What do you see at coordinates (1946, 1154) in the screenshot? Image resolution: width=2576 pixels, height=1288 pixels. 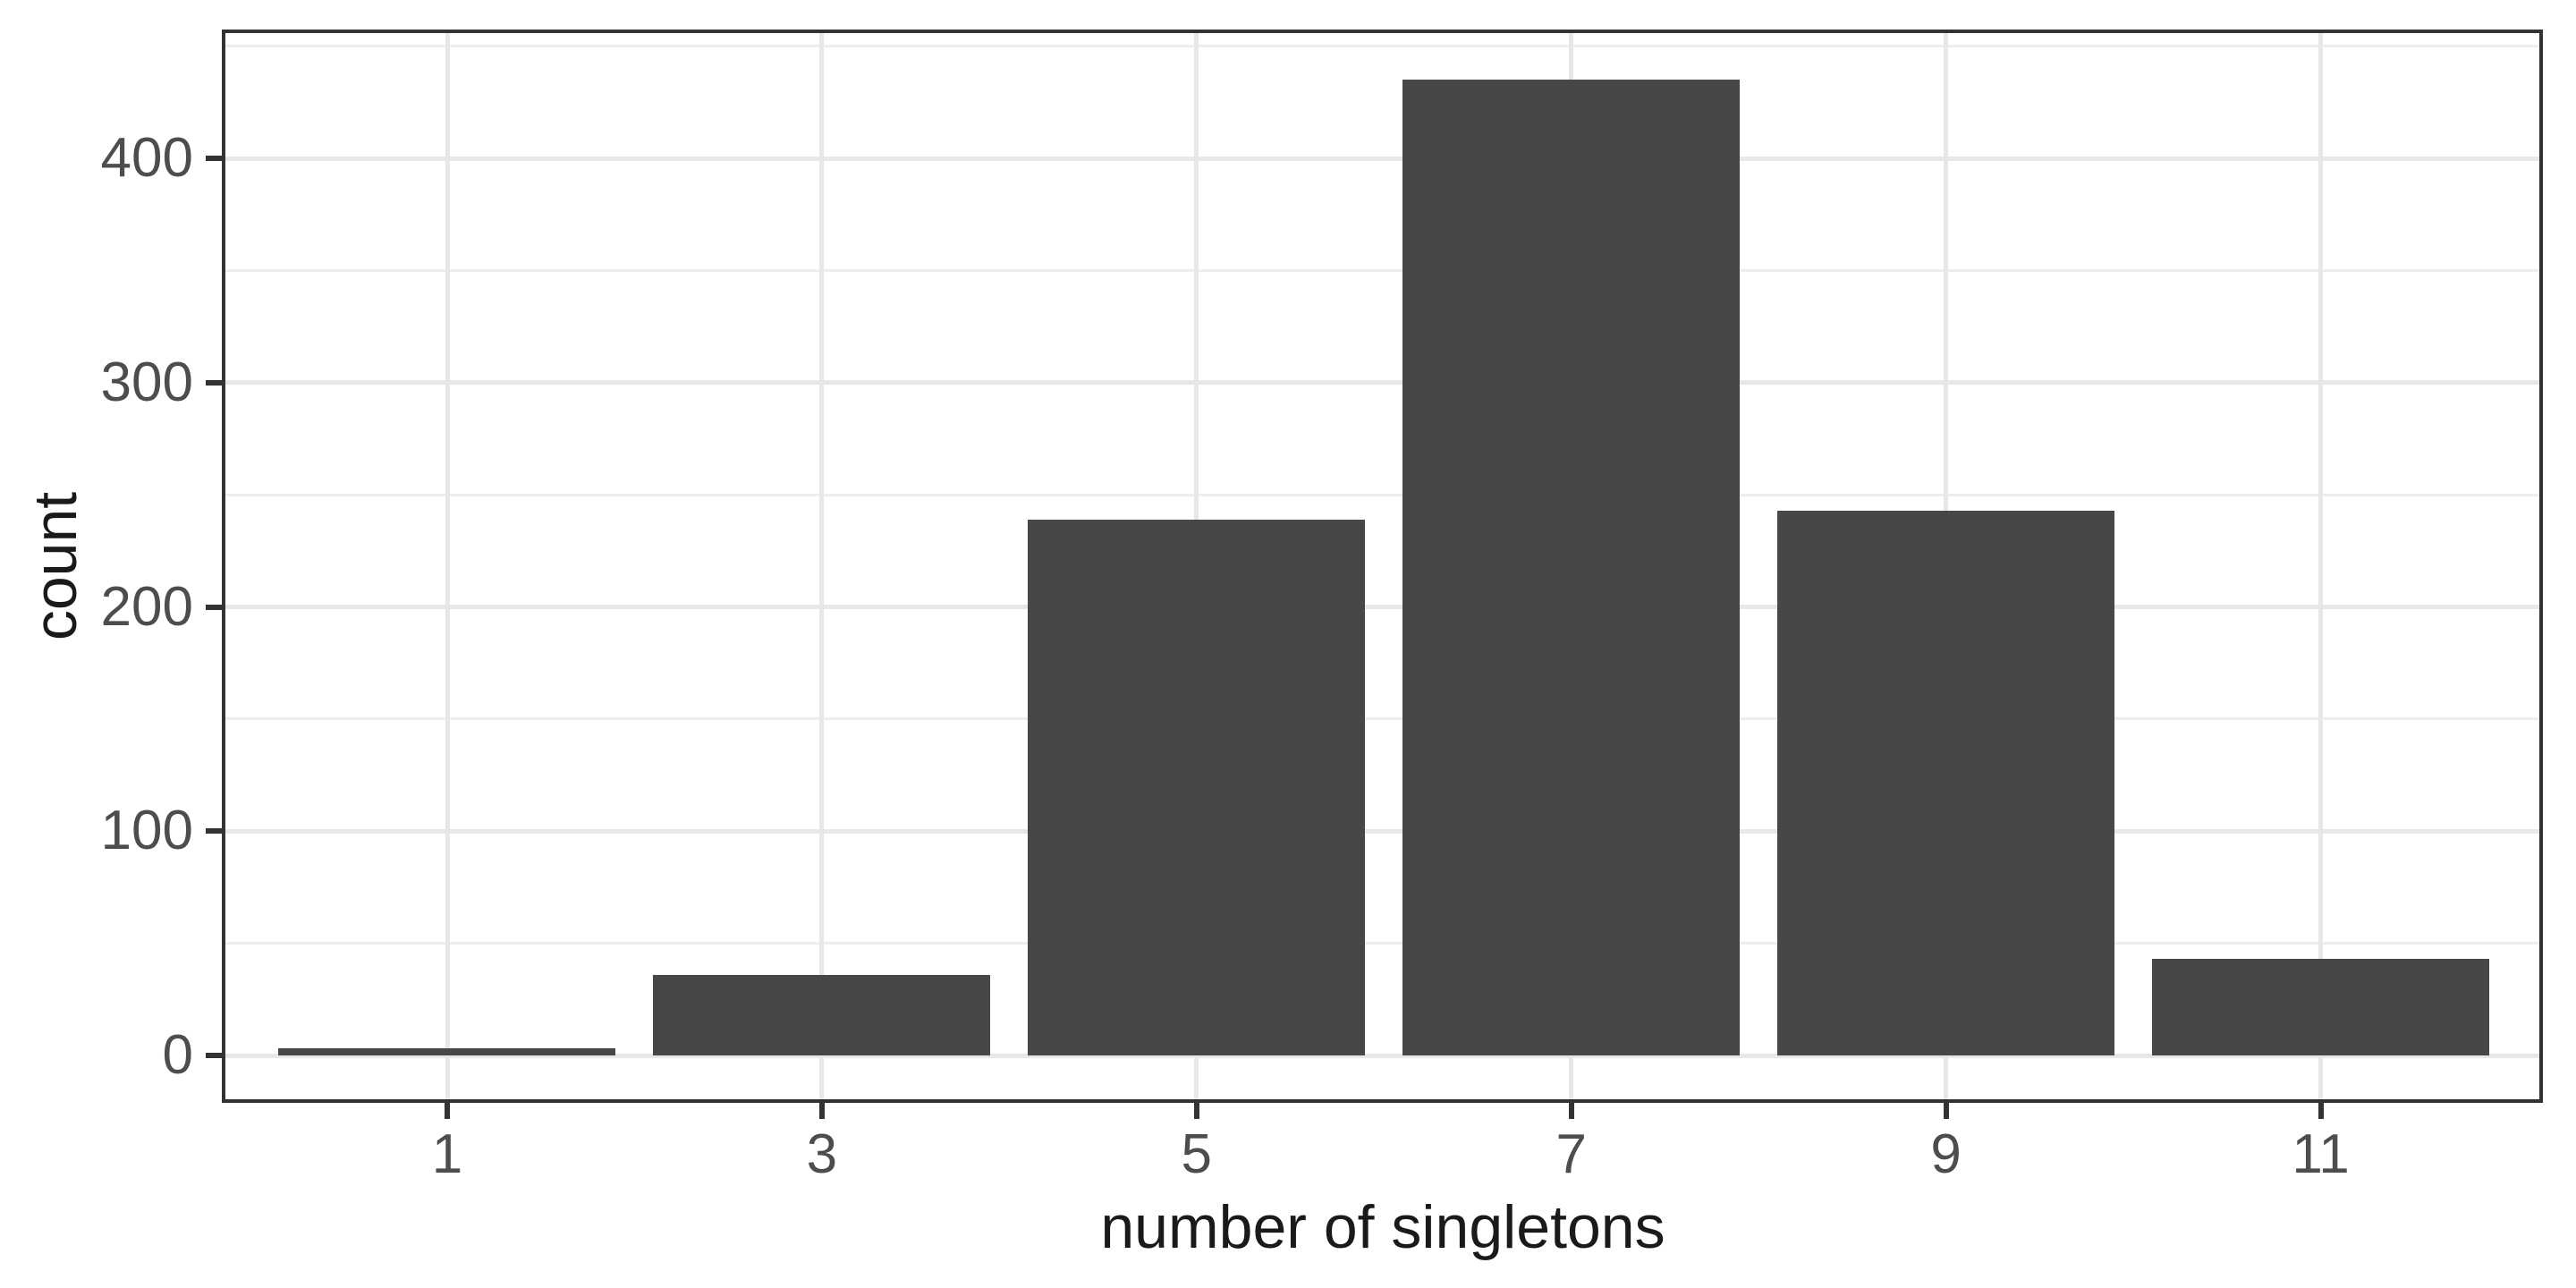 I see `x-tick-label: 9` at bounding box center [1946, 1154].